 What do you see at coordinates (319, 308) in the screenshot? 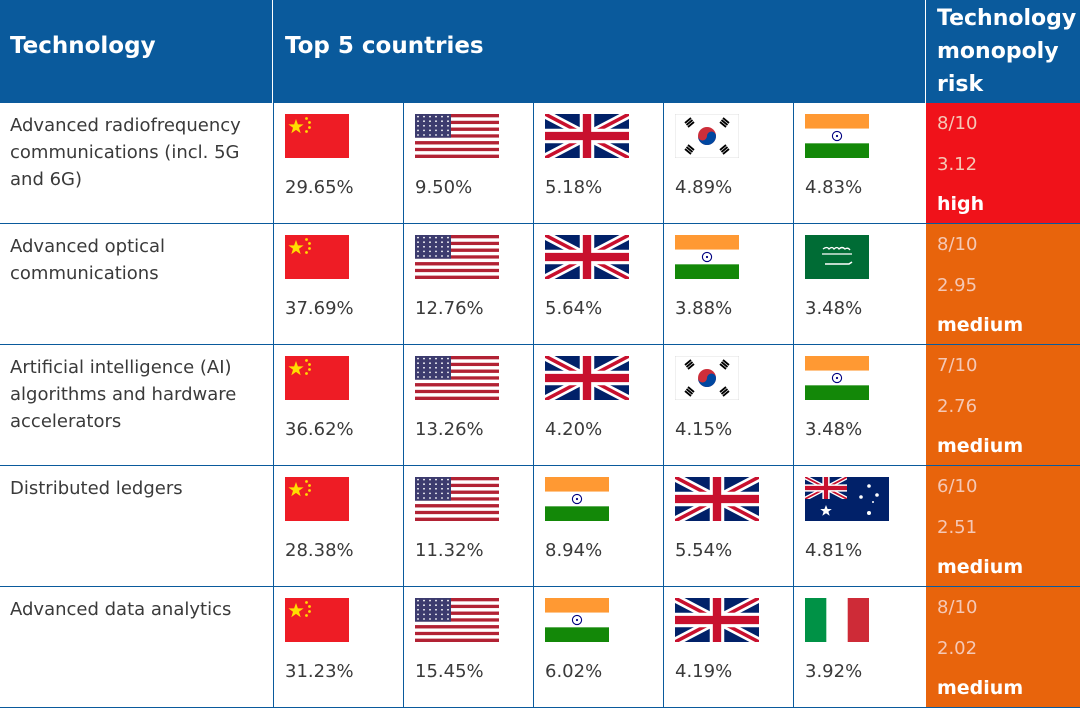
I see `country-share: 37.69%` at bounding box center [319, 308].